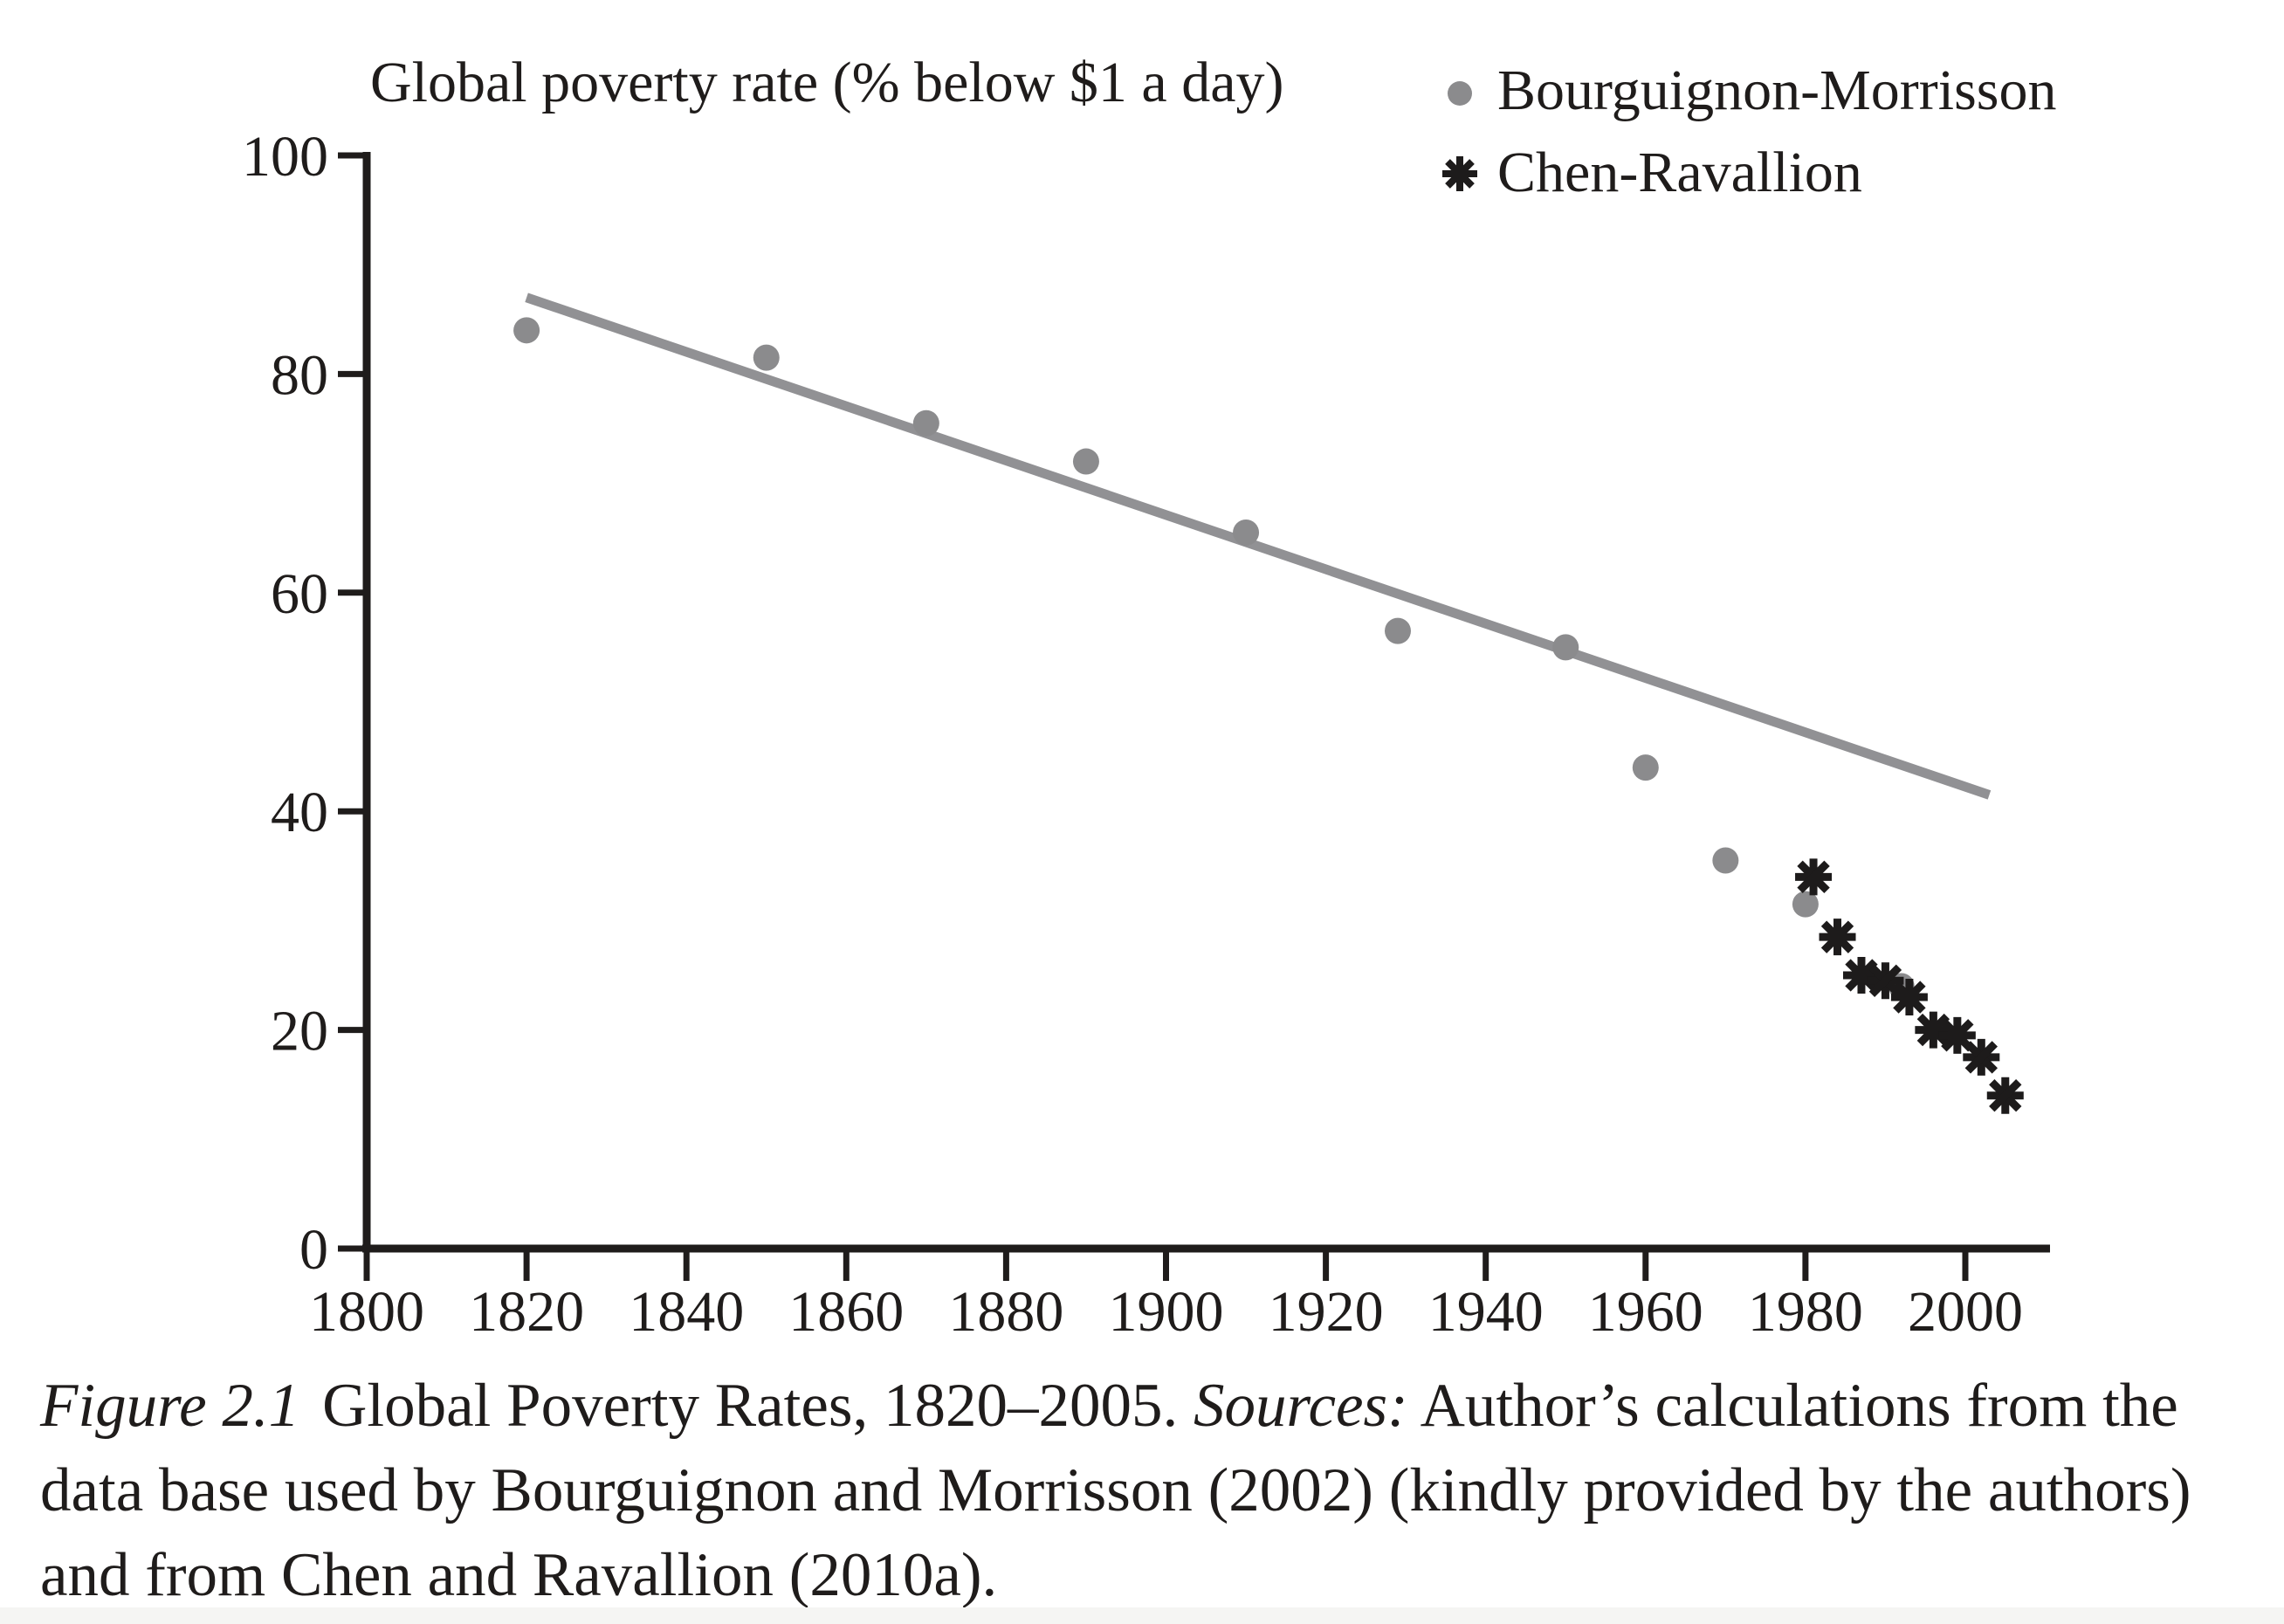 The image size is (2284, 1624). I want to click on chart-title: Global poverty rate (% below $1 a day), so click(827, 82).